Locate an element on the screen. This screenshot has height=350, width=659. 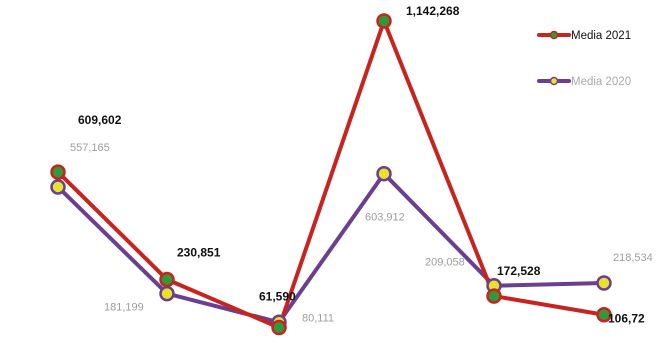
data-label-media-2020: 557,165 is located at coordinates (90, 148).